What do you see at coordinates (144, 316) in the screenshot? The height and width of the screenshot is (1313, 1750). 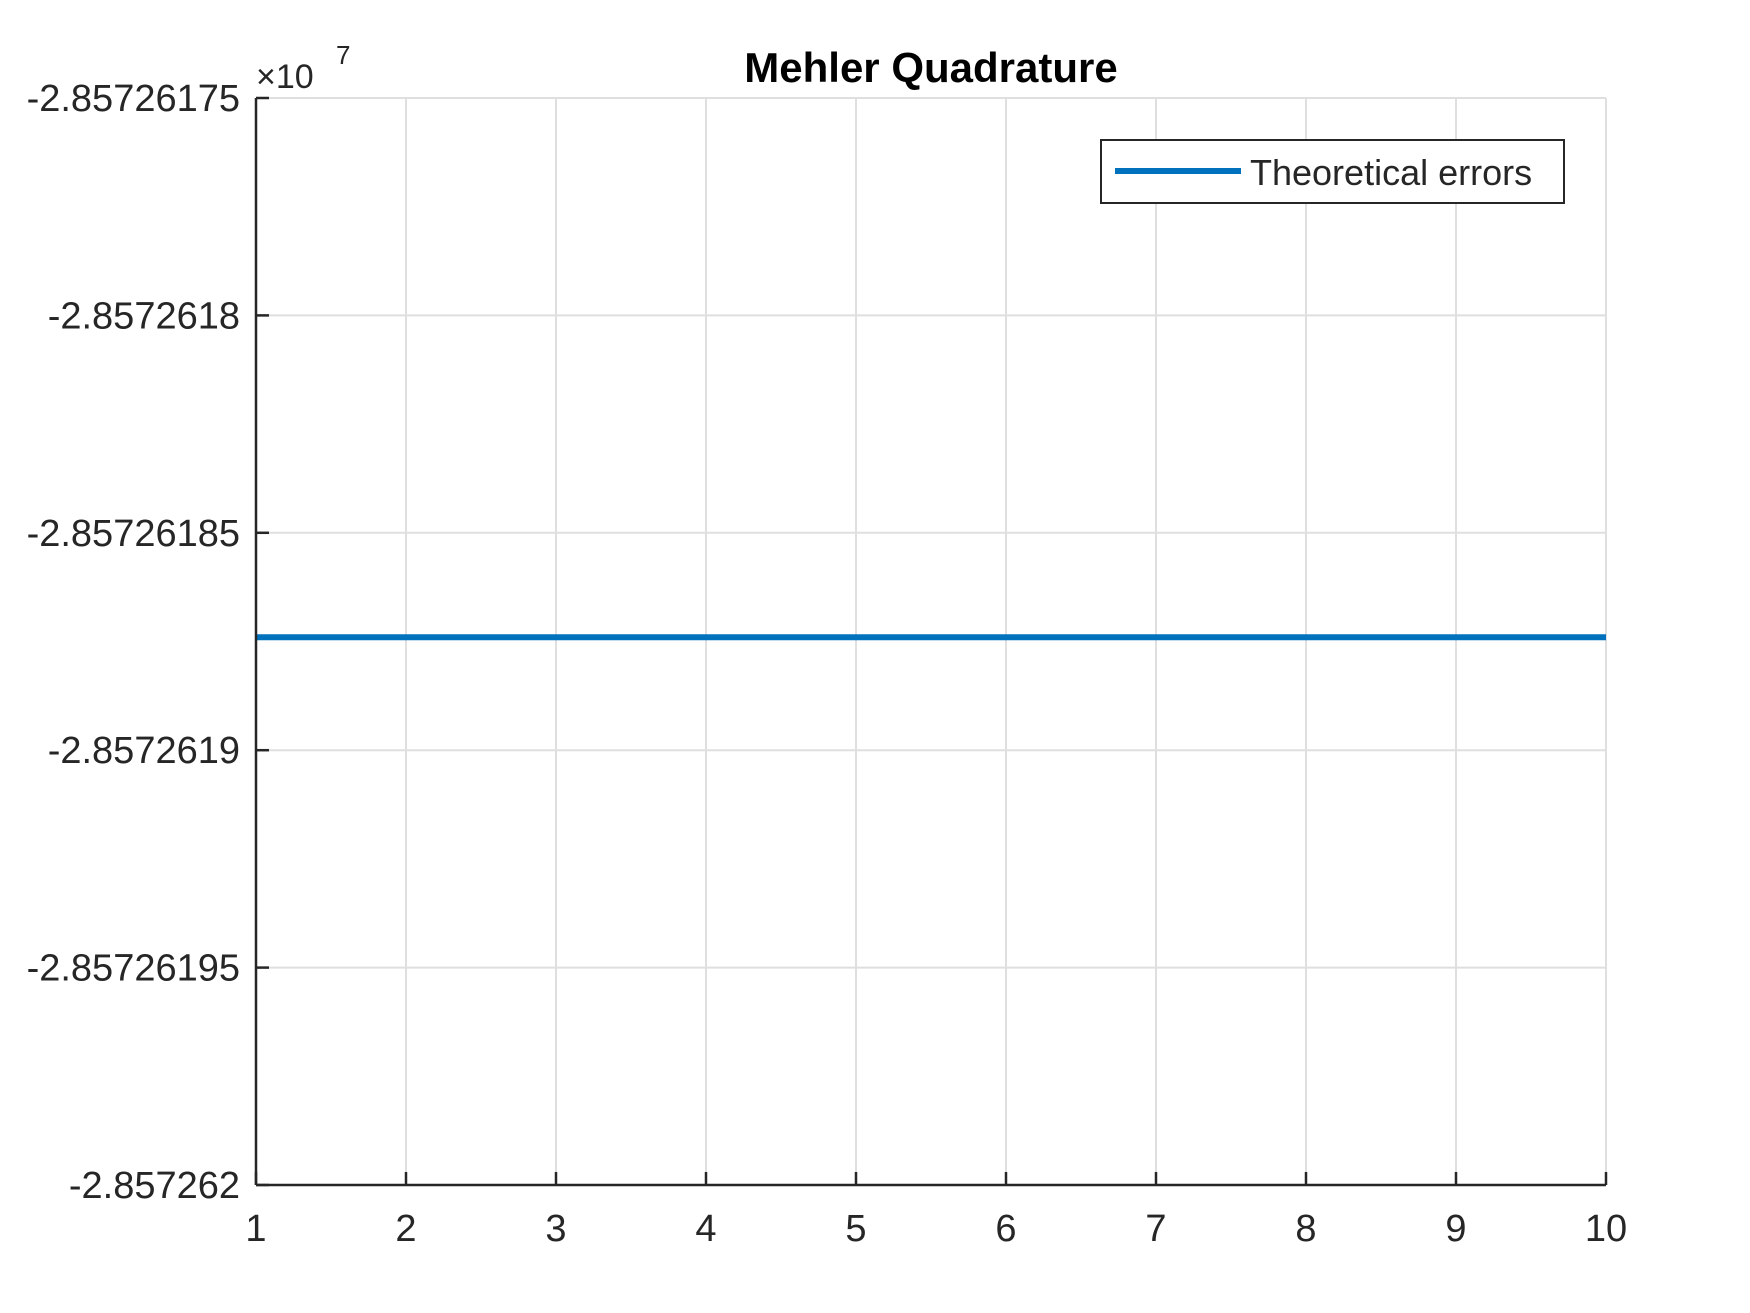 I see `y-tick-label-2: -2.8572618` at bounding box center [144, 316].